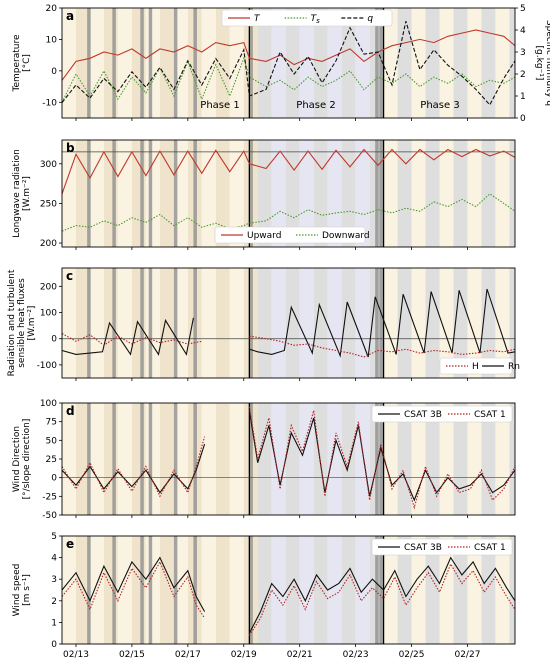  Describe the element at coordinates (300, 655) in the screenshot. I see `x-tick-label: 02/21` at that location.